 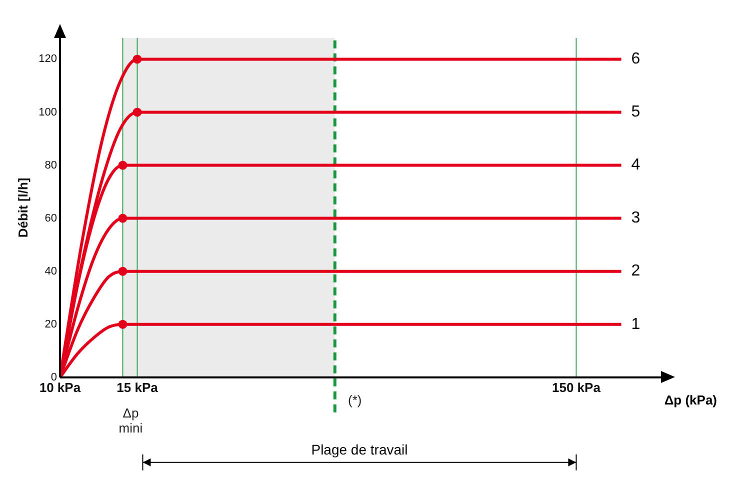 What do you see at coordinates (635, 59) in the screenshot?
I see `series-label: 6` at bounding box center [635, 59].